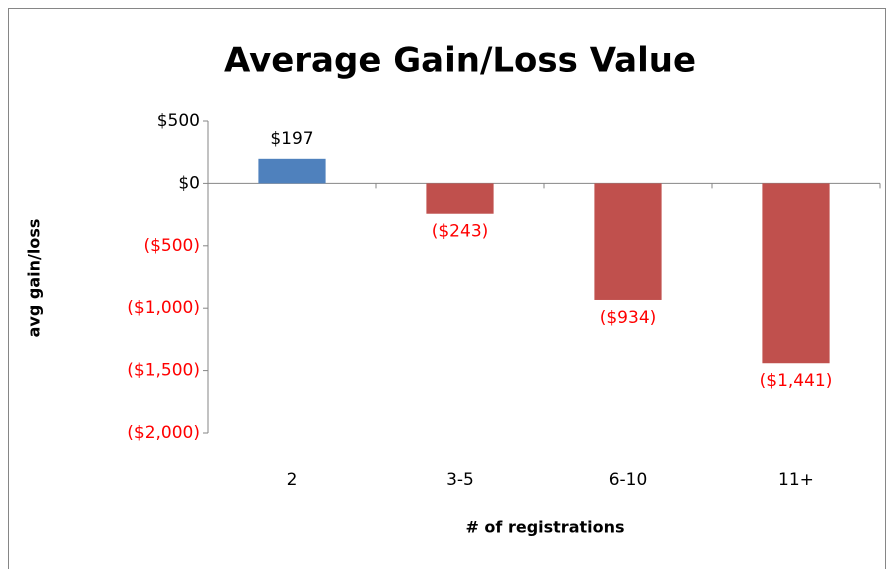  I want to click on y-tick-label: ($1,500), so click(163, 371).